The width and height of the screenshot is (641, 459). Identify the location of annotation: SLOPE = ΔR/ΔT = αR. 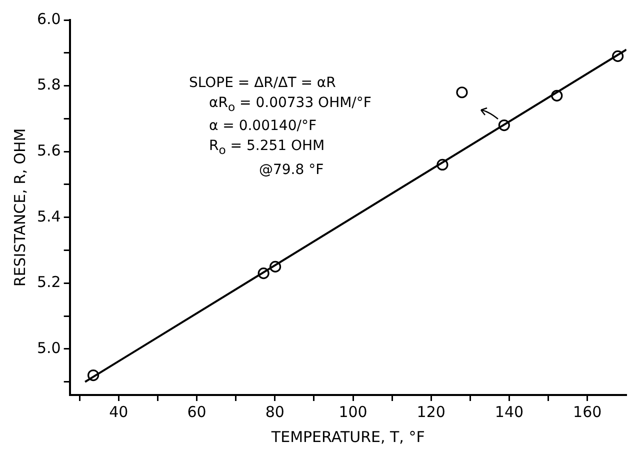
(262, 83).